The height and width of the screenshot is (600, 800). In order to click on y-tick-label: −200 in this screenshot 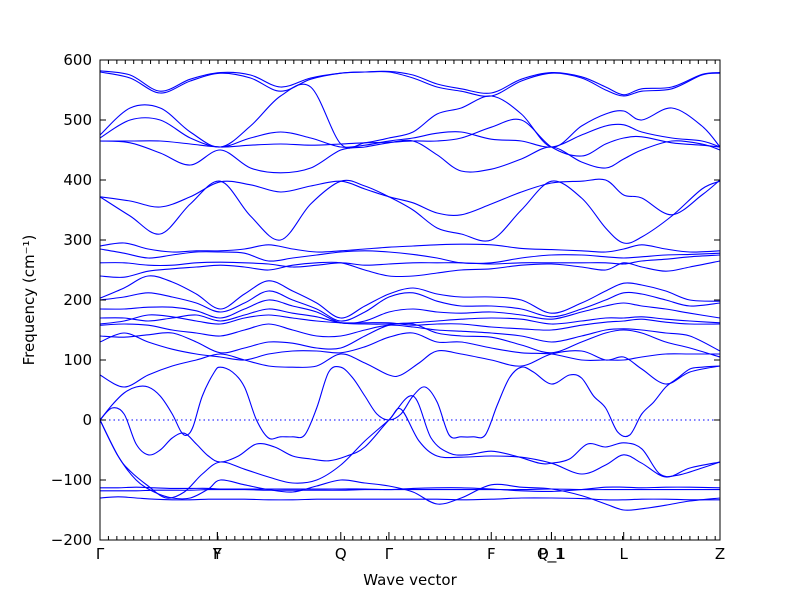, I will do `click(71, 540)`.